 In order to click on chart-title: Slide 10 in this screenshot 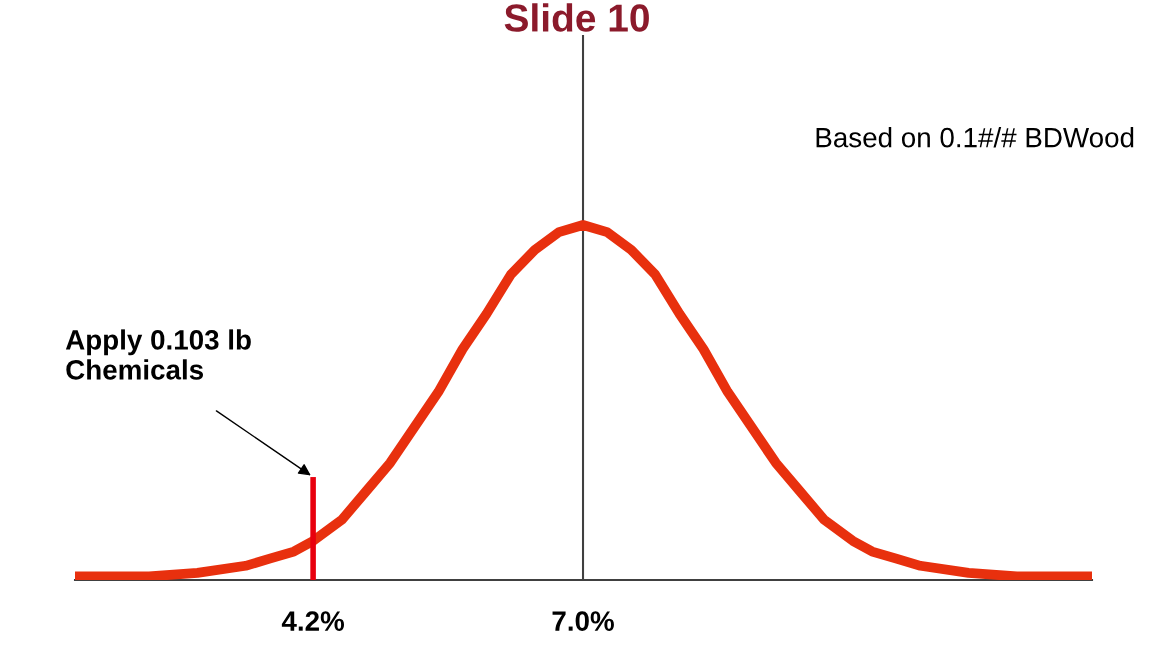, I will do `click(576, 17)`.